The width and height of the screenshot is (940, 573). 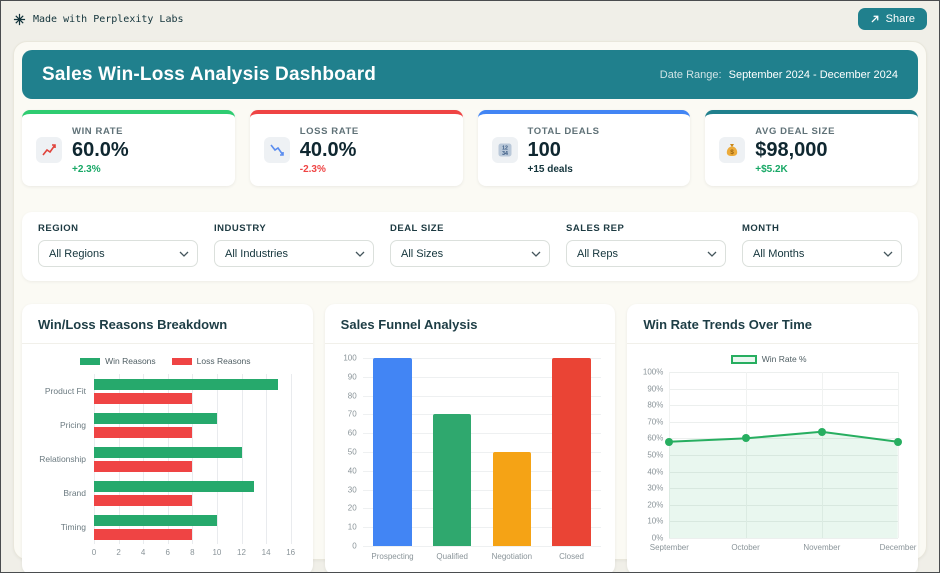 I want to click on filter-label: REGION, so click(x=58, y=228).